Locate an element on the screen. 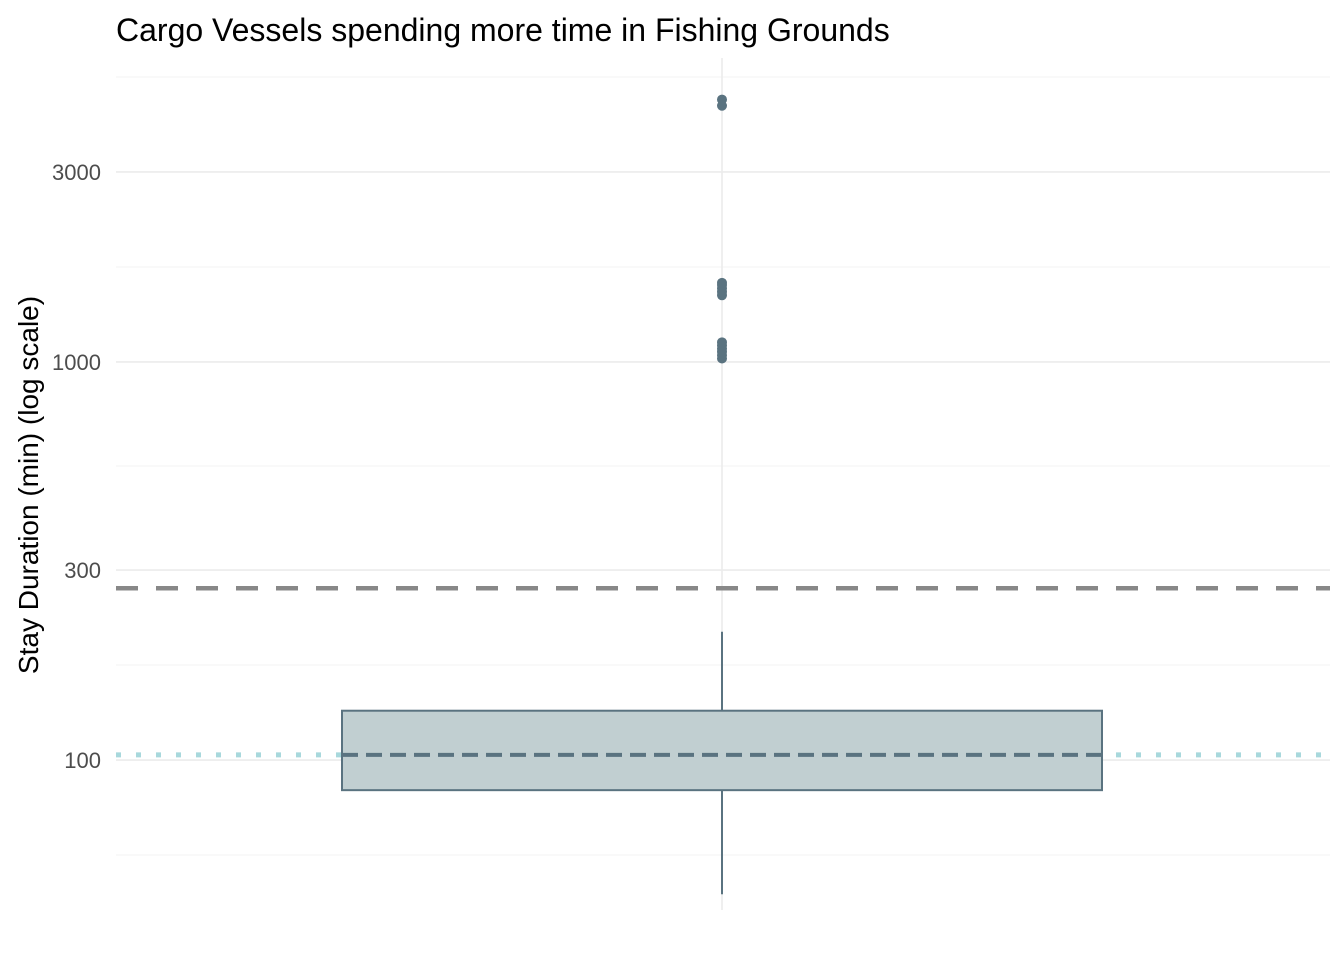 The height and width of the screenshot is (960, 1344). y-tick-label: 1000 is located at coordinates (76, 362).